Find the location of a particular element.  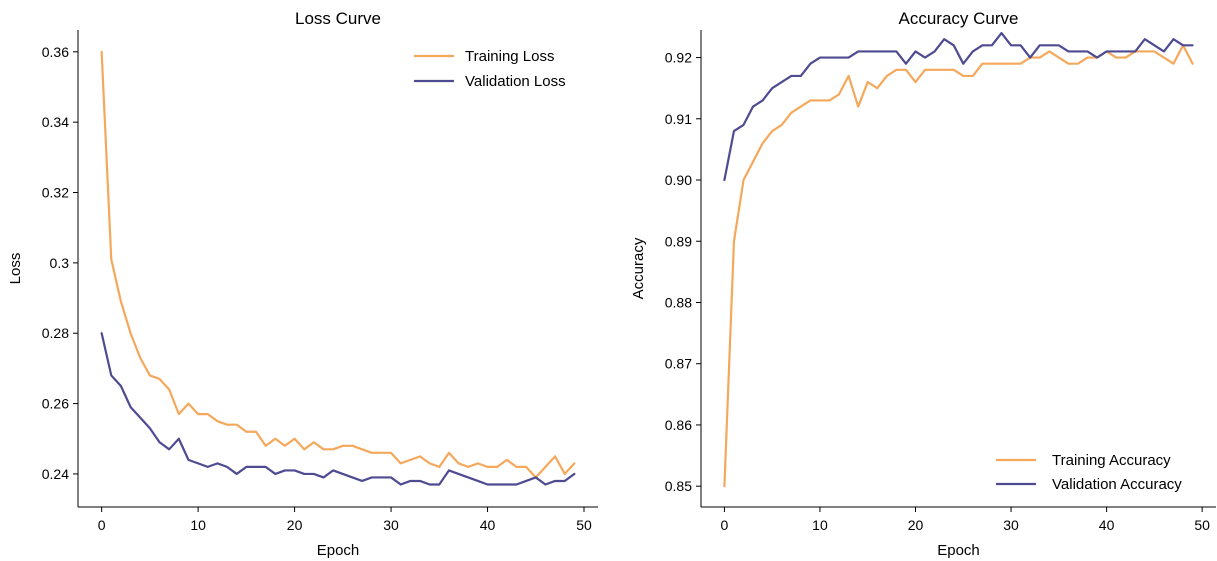

loss-x-tick-label: 20 is located at coordinates (295, 525).